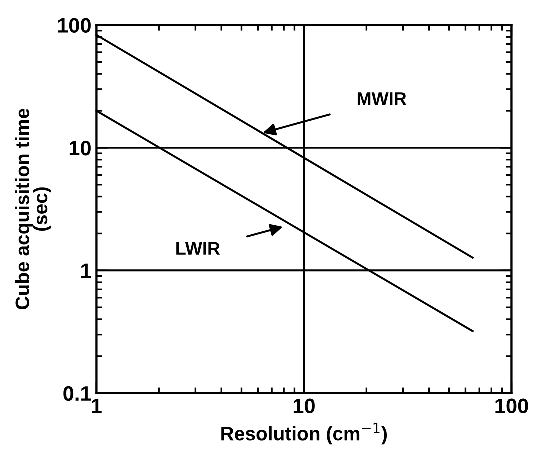 This screenshot has width=537, height=459. Describe the element at coordinates (87, 271) in the screenshot. I see `y-tick-label: 1` at that location.